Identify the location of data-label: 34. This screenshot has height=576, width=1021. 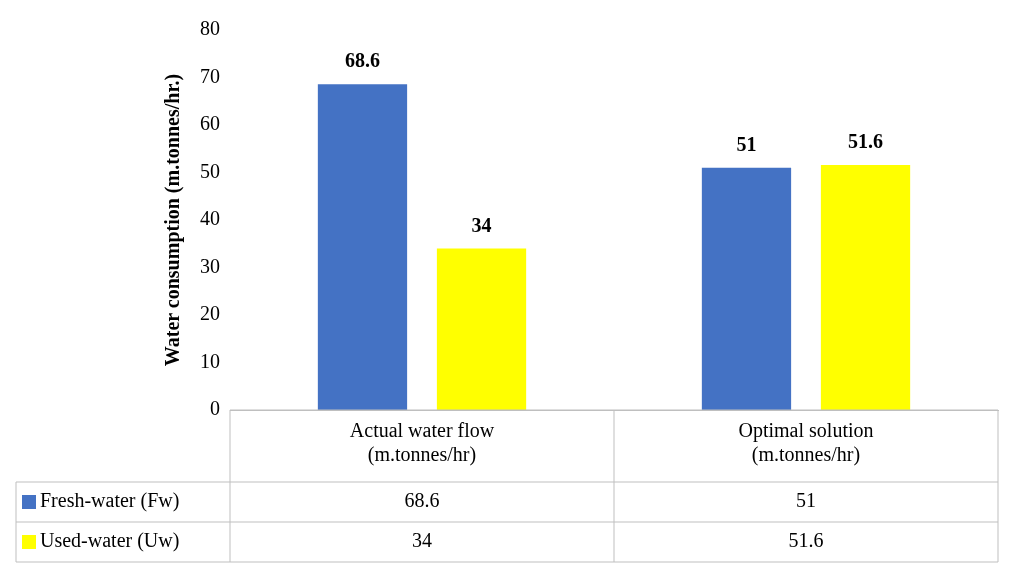
(422, 540).